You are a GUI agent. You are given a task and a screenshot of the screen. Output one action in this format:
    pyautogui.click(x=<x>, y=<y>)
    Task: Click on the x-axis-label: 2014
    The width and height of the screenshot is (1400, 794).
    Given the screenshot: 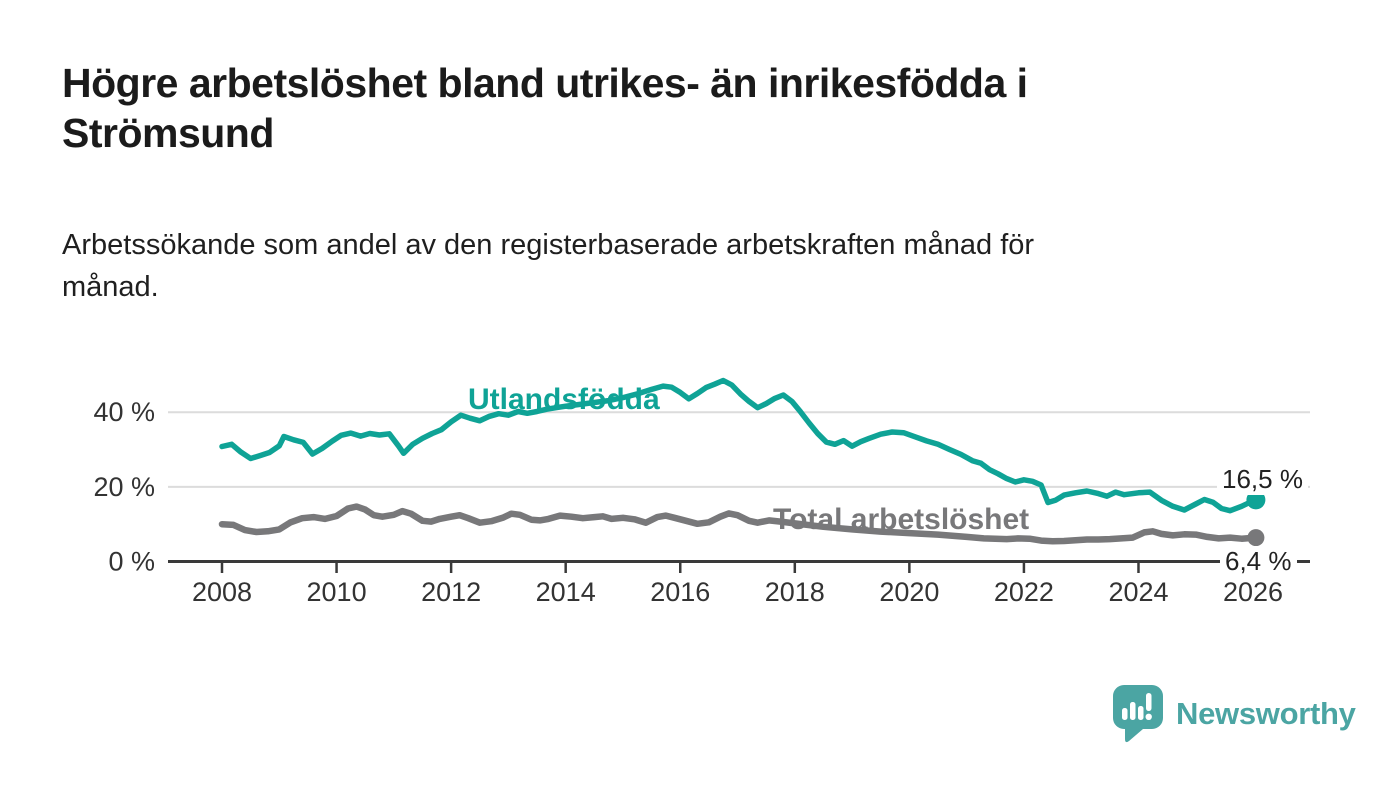 What is the action you would take?
    pyautogui.click(x=566, y=592)
    